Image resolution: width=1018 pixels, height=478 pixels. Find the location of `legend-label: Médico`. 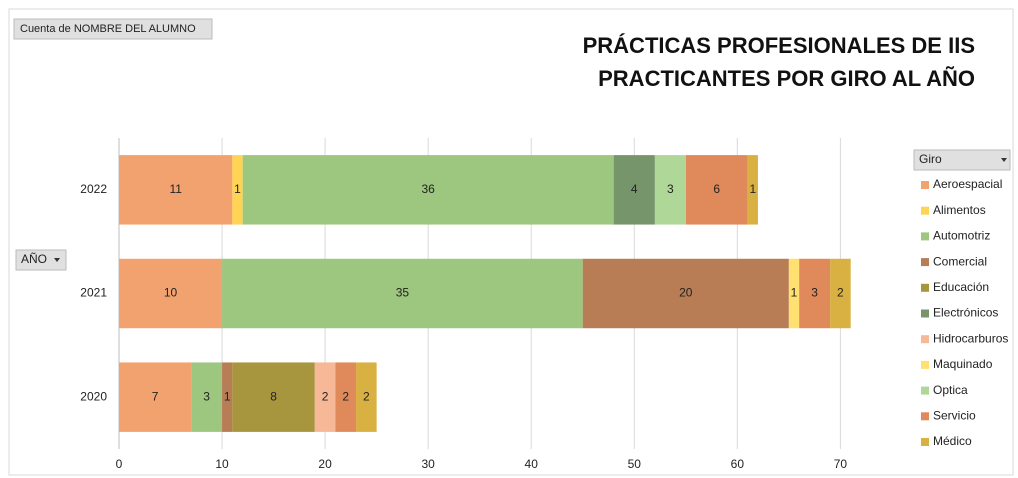

legend-label: Médico is located at coordinates (952, 441).